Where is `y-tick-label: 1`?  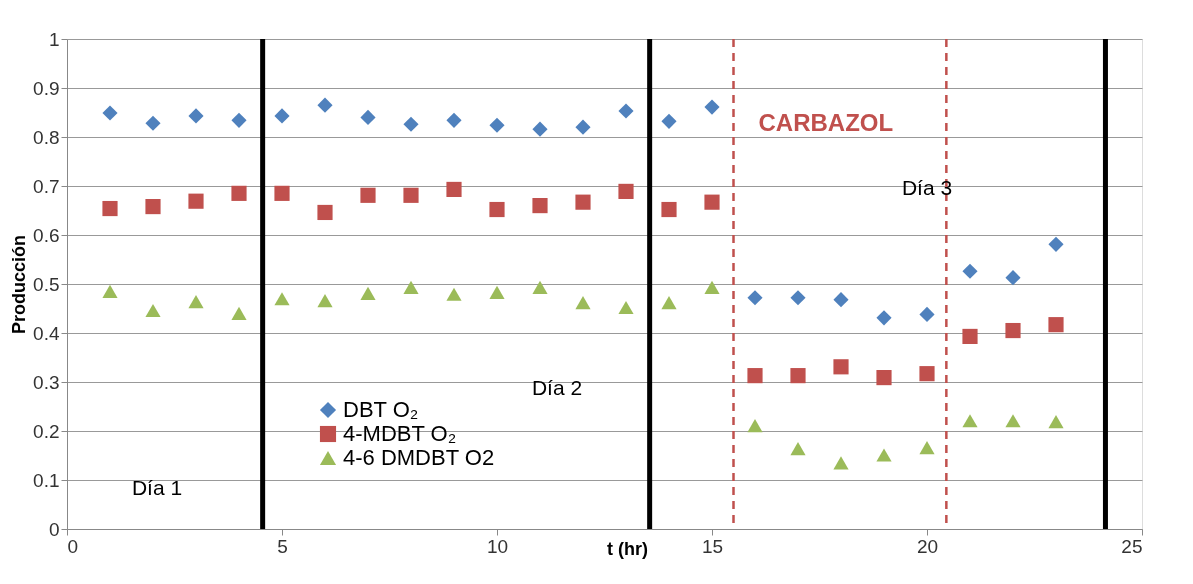
y-tick-label: 1 is located at coordinates (54, 39).